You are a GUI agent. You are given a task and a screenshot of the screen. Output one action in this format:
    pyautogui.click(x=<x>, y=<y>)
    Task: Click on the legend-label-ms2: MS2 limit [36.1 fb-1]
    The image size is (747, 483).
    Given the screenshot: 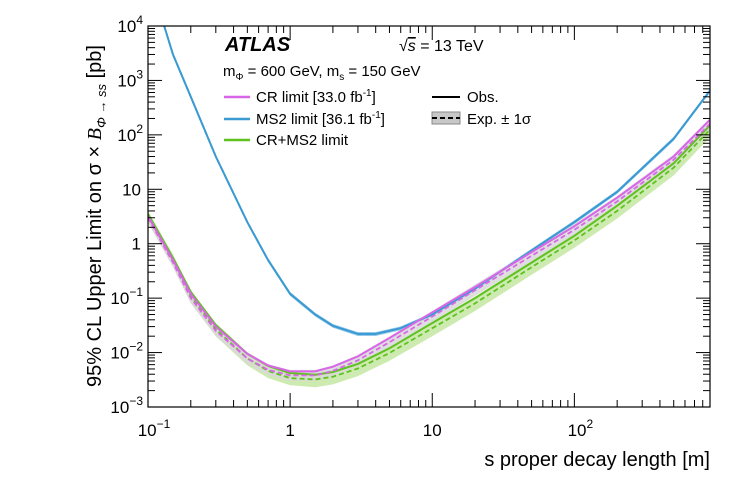 What is the action you would take?
    pyautogui.click(x=320, y=119)
    